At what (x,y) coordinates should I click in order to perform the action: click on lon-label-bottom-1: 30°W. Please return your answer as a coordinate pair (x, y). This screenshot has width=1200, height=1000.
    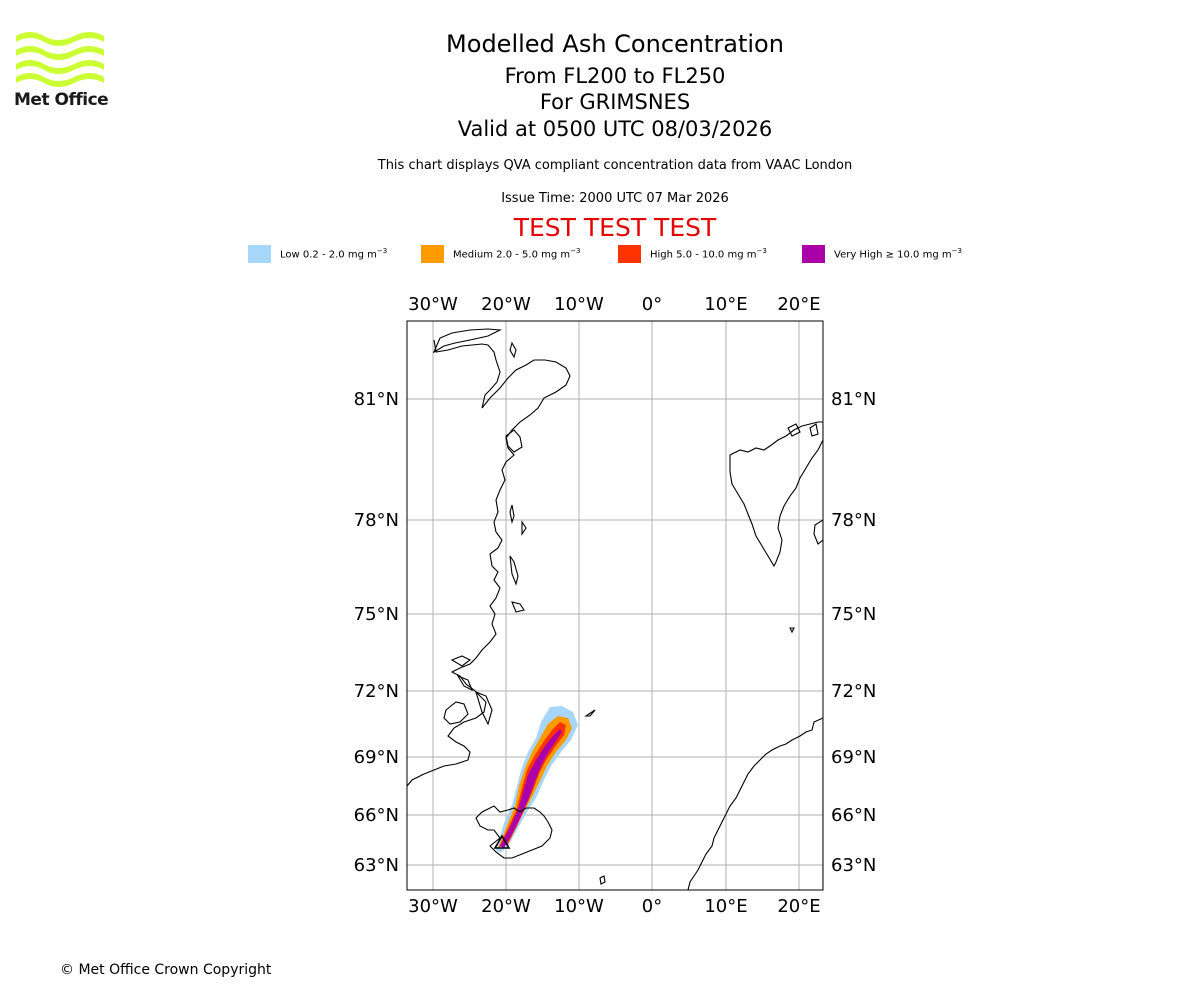
    Looking at the image, I should click on (433, 906).